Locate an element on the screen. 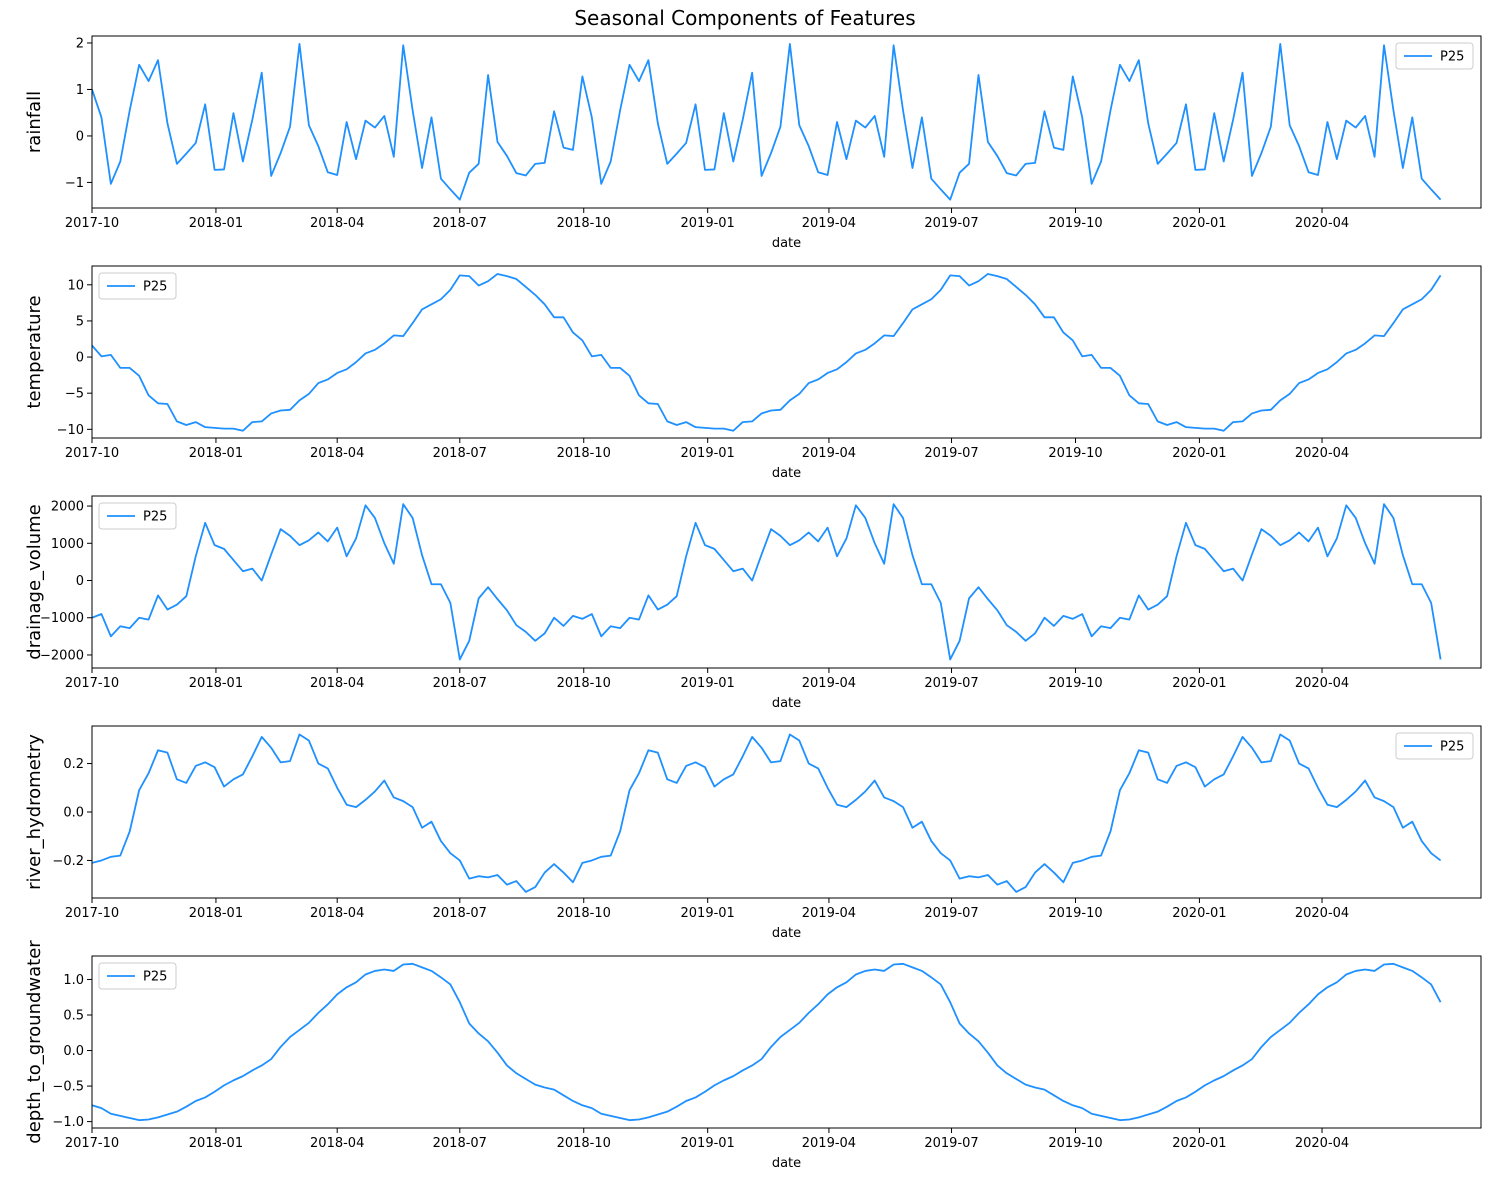 The height and width of the screenshot is (1181, 1489). series-line-temperature is located at coordinates (767, 352).